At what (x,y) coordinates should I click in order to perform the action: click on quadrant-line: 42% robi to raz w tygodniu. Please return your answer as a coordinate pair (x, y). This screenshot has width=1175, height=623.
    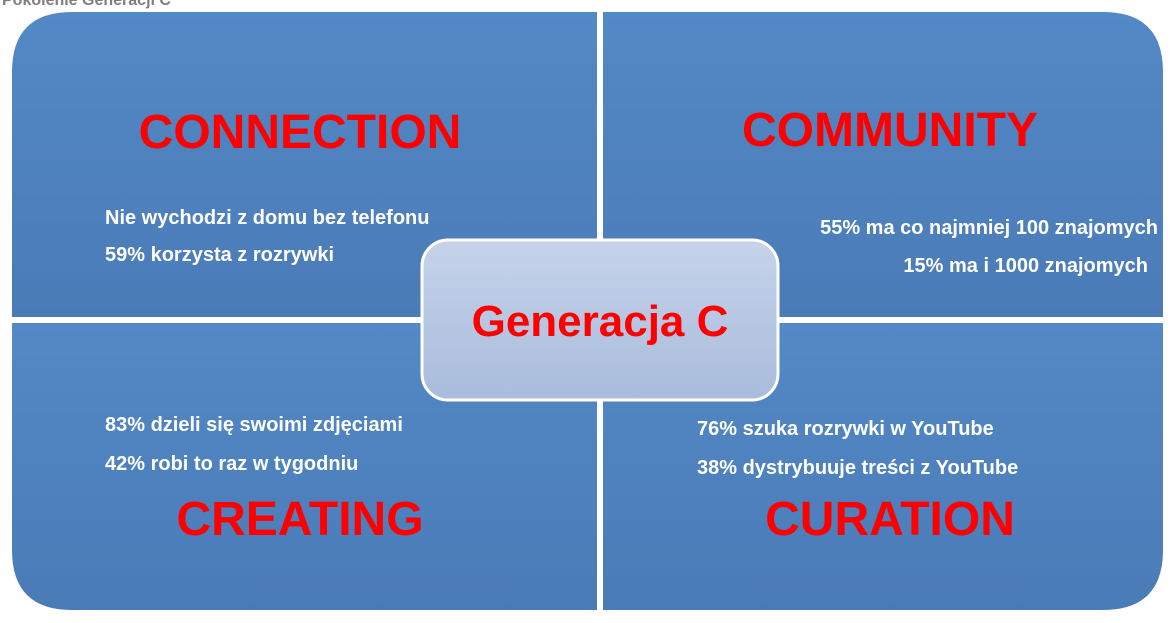
    Looking at the image, I should click on (231, 464).